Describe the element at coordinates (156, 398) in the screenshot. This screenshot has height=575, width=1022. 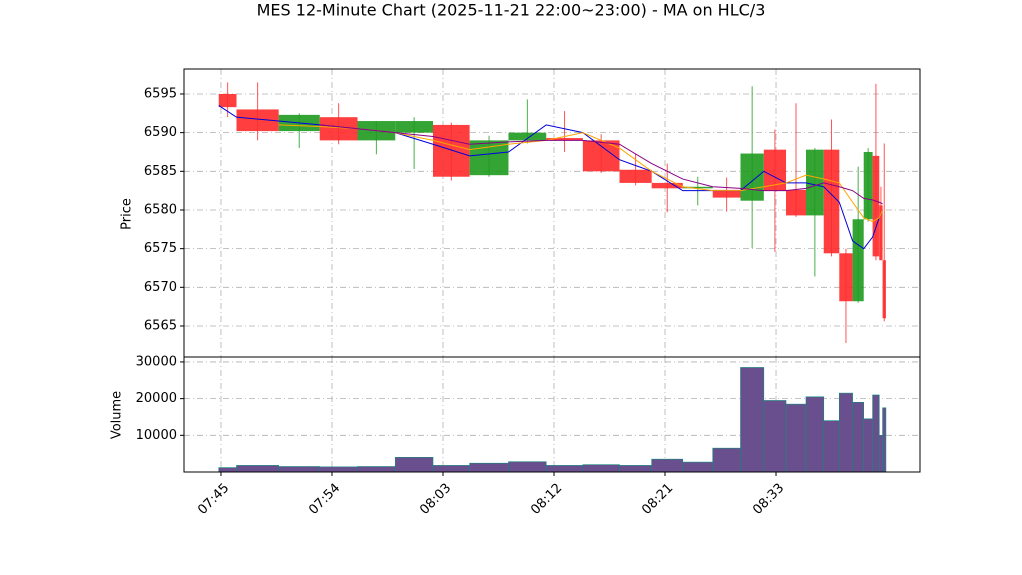
I see `y-tick-label: 20000` at that location.